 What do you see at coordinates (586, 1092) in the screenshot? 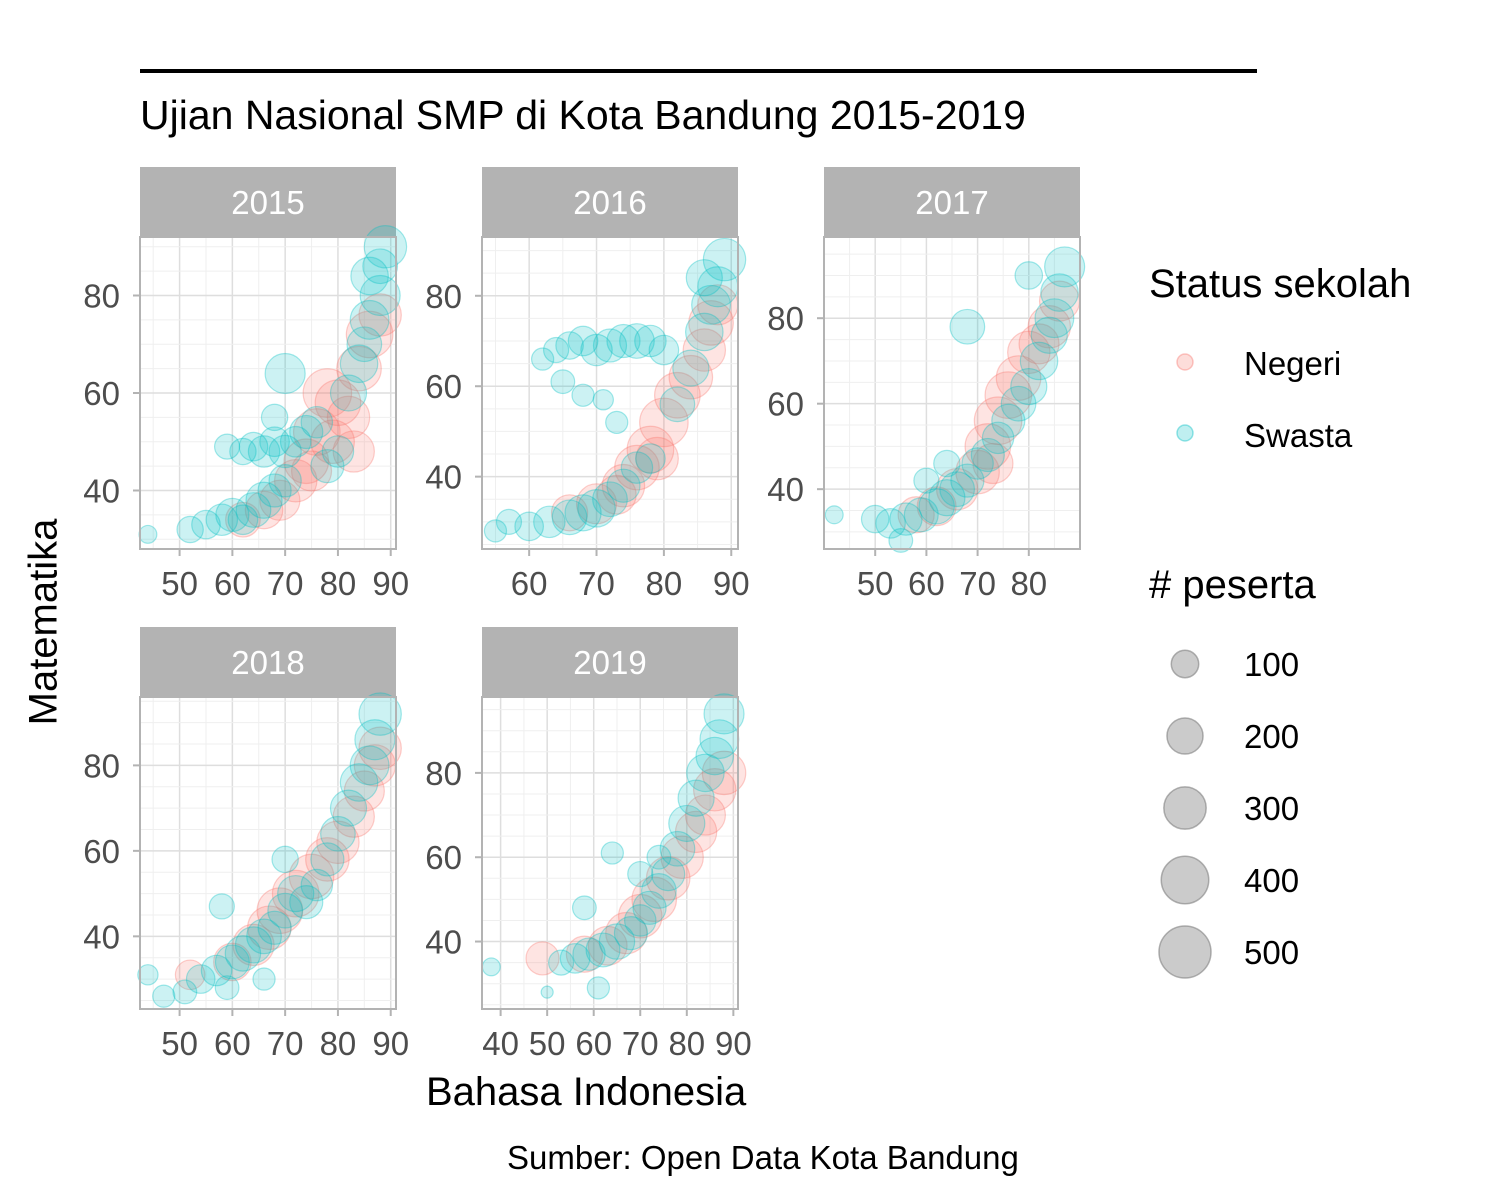
I see `x-axis-title: Bahasa Indonesia` at bounding box center [586, 1092].